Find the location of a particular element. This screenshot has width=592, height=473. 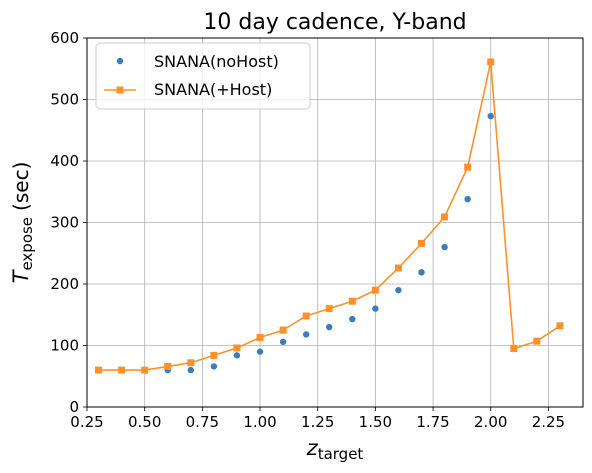

y-axis-ticks: 0 100 200 300 400 500 600 is located at coordinates (68, 222).